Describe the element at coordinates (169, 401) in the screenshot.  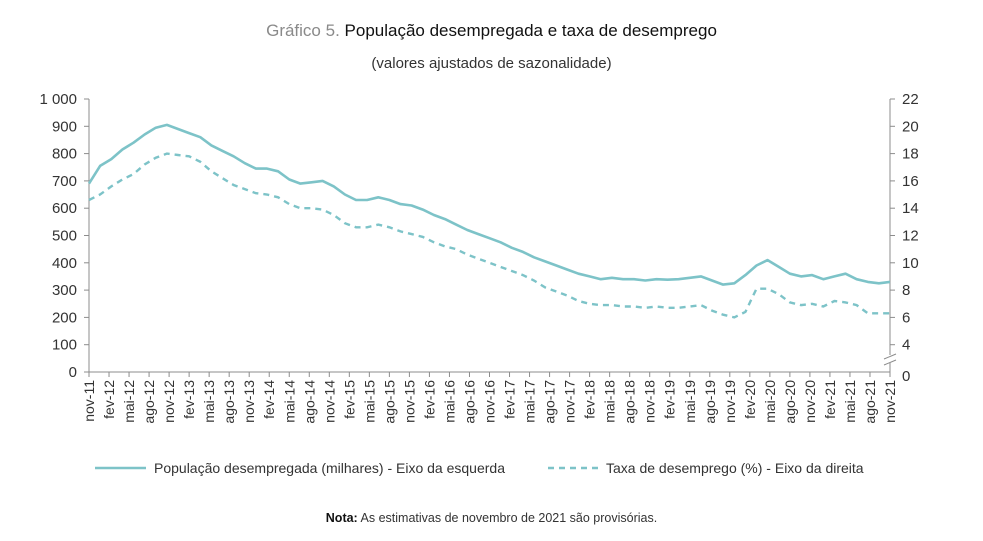
I see `x-axis-tick-label: nov-12` at that location.